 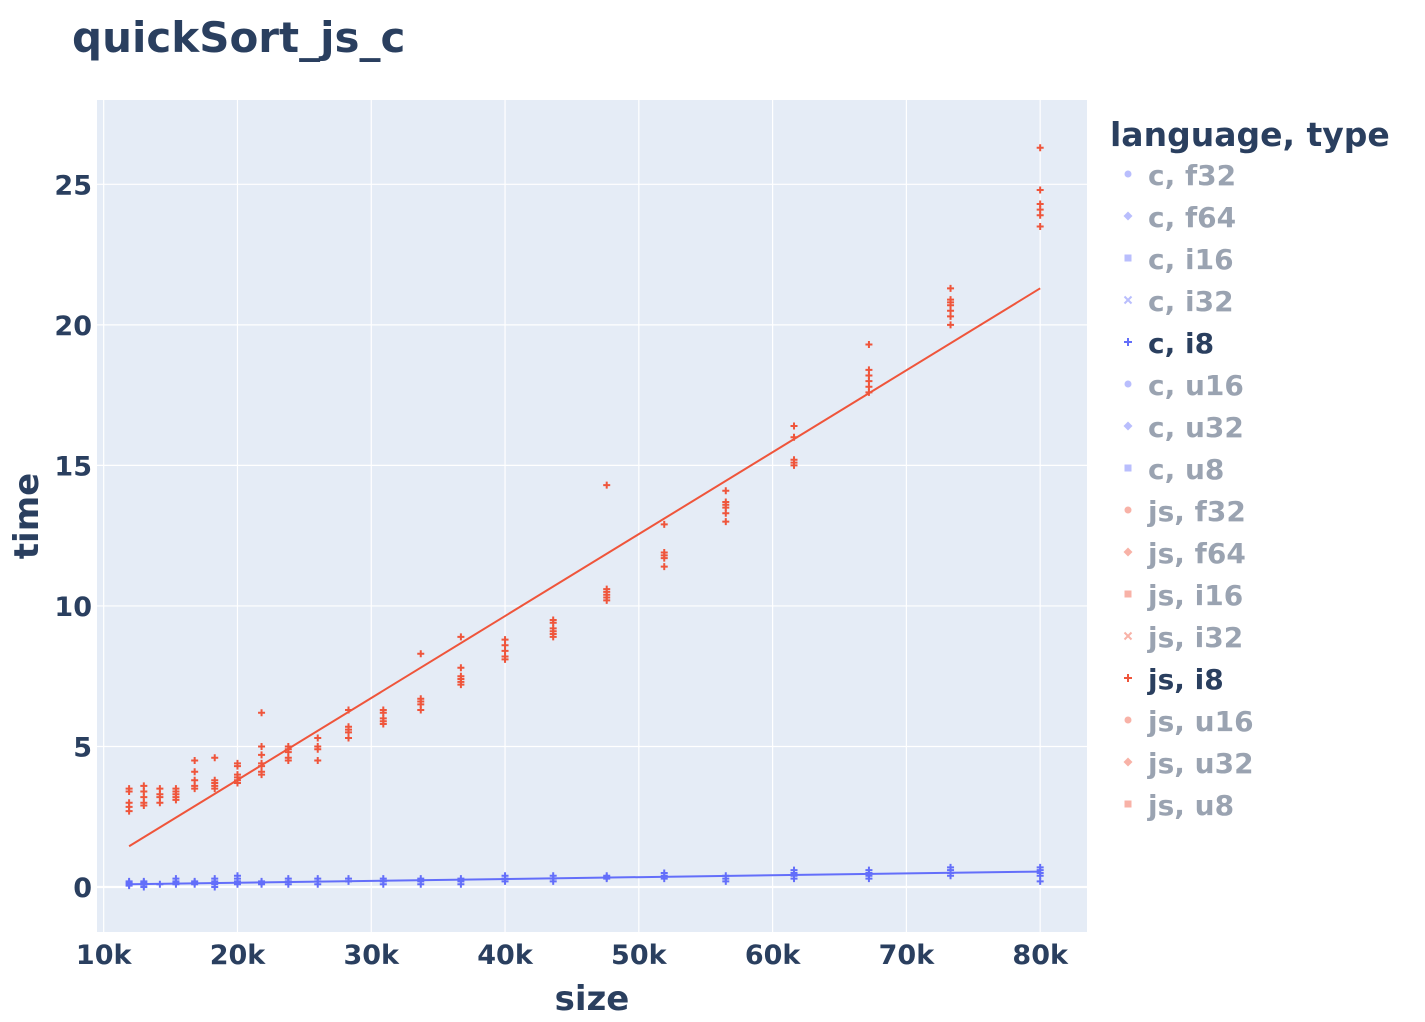 I want to click on legend-item-label: js, i16, so click(x=1195, y=595).